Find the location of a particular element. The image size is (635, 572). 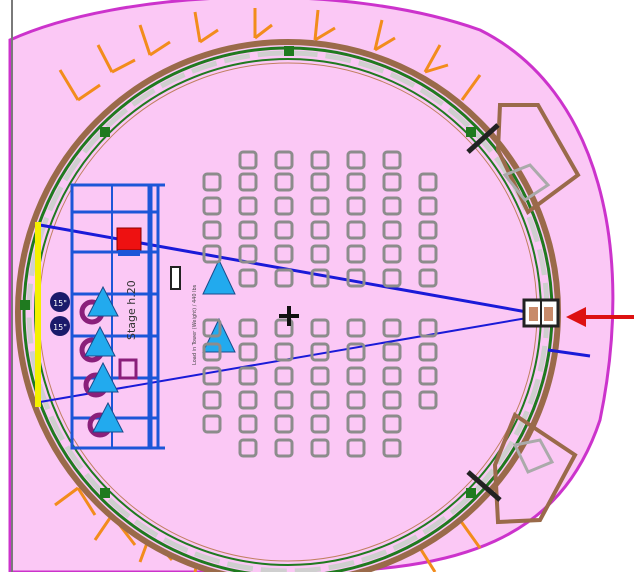

purple-box is located at coordinates (128, 369).